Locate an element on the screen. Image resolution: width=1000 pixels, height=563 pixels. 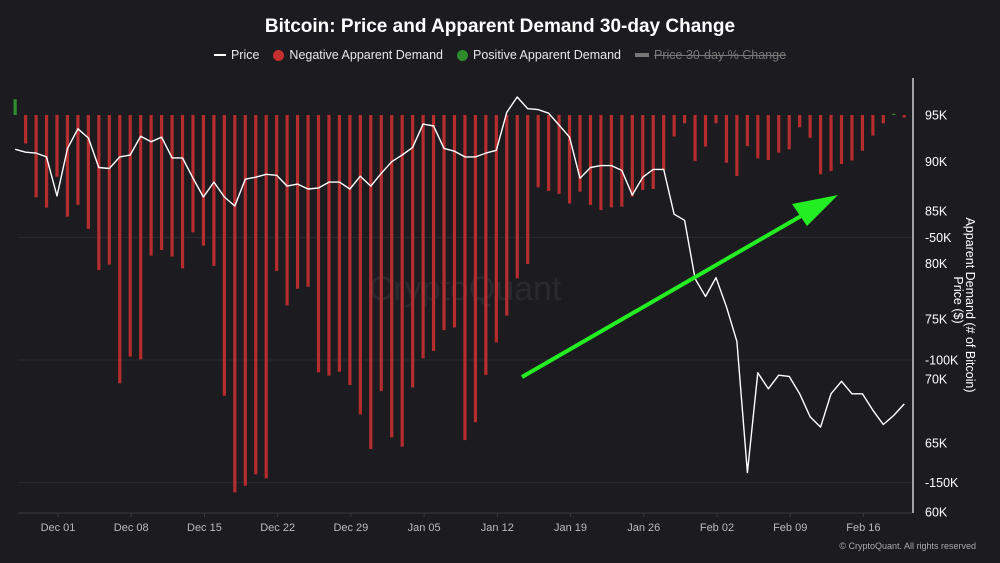
legend-label: Price is located at coordinates (245, 55).